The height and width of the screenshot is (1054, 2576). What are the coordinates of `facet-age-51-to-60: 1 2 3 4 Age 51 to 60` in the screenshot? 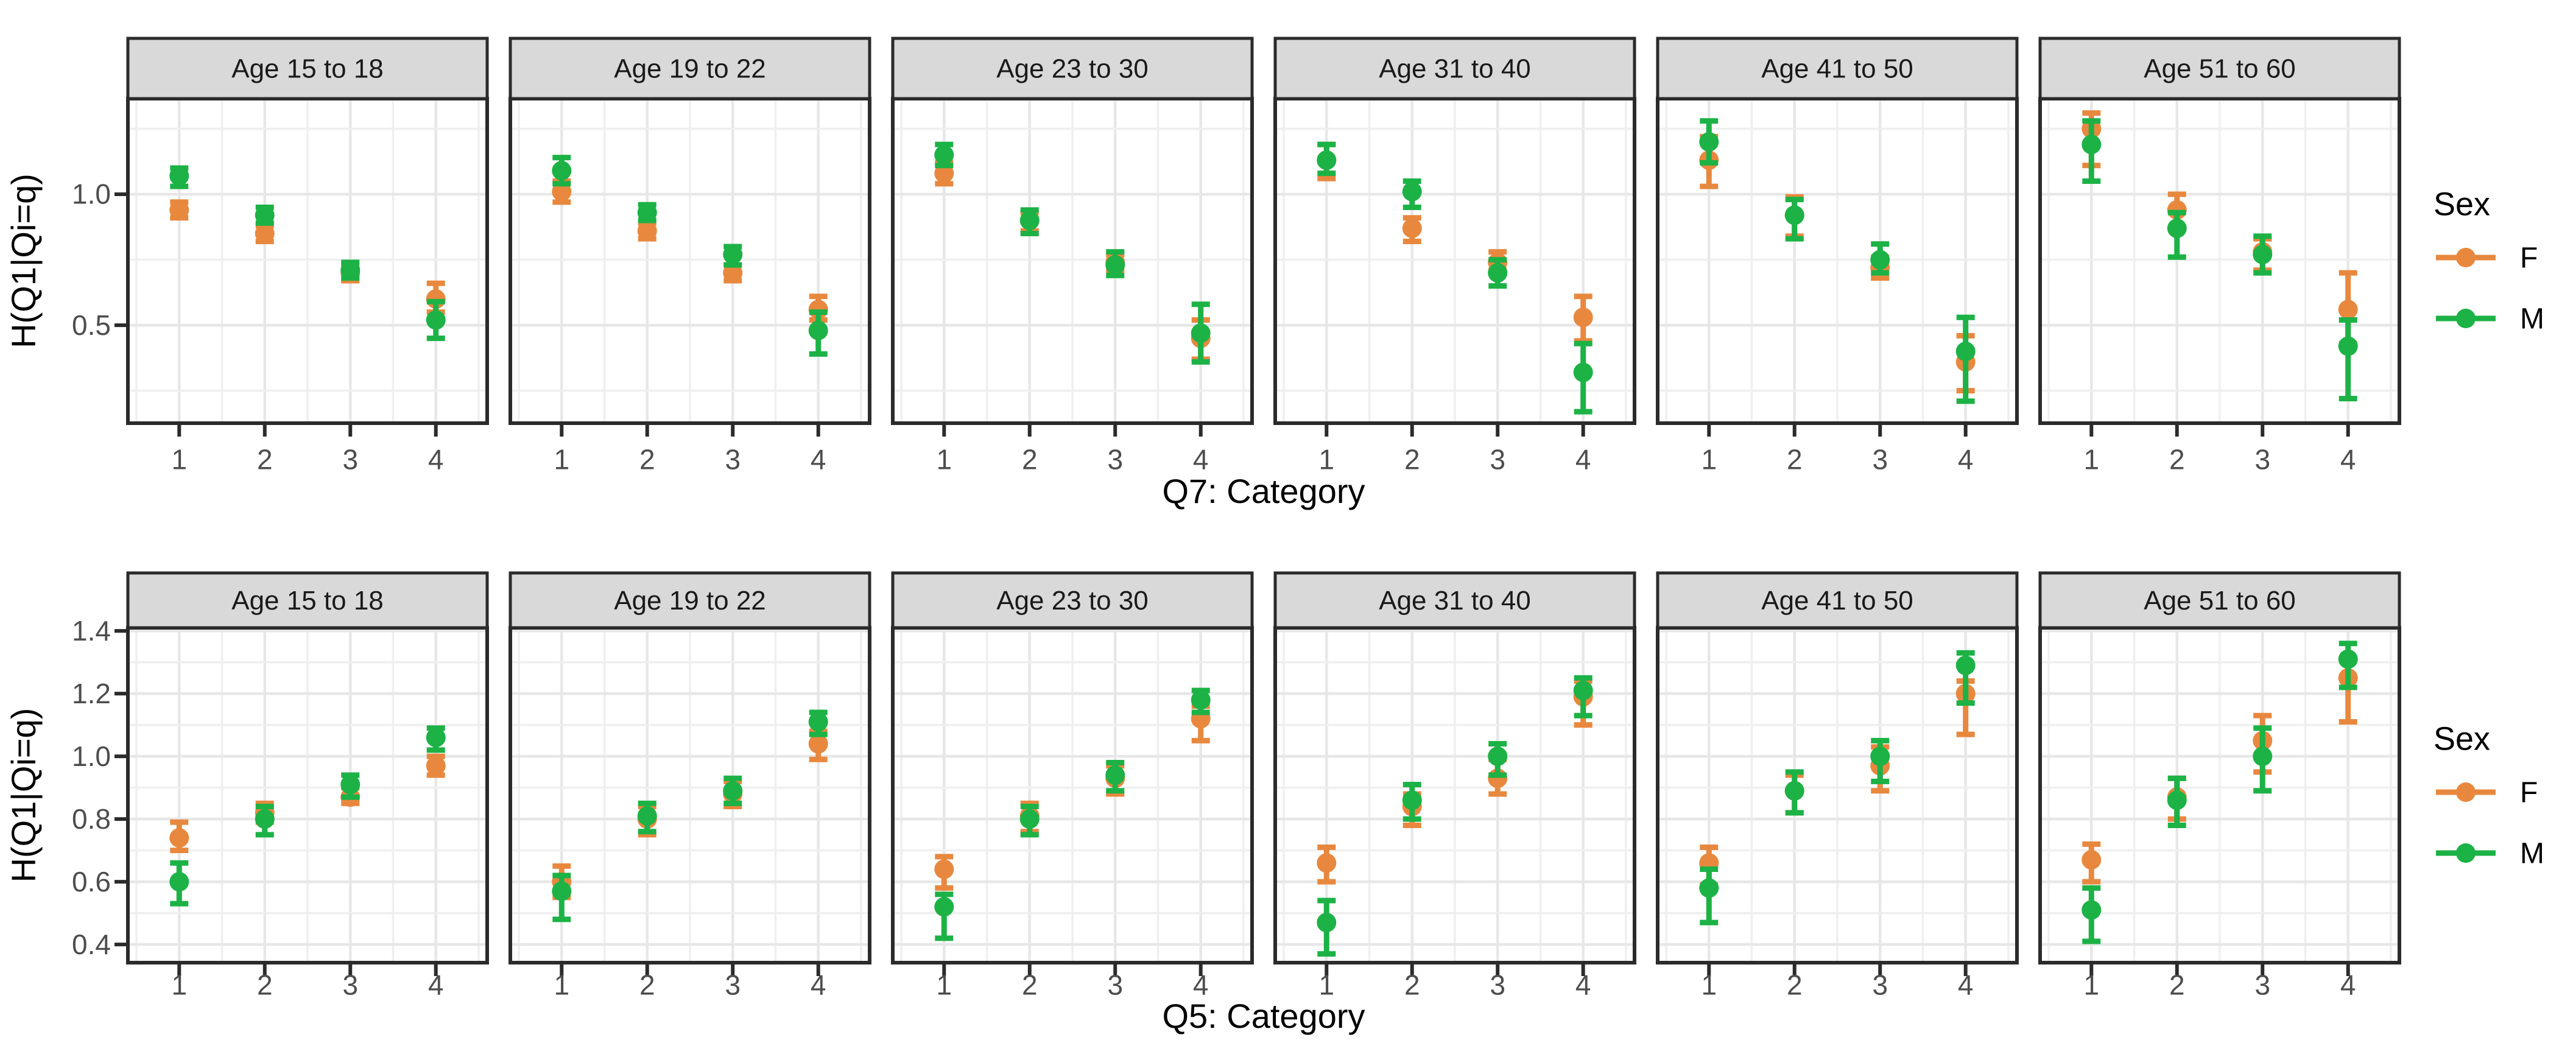 It's located at (2219, 786).